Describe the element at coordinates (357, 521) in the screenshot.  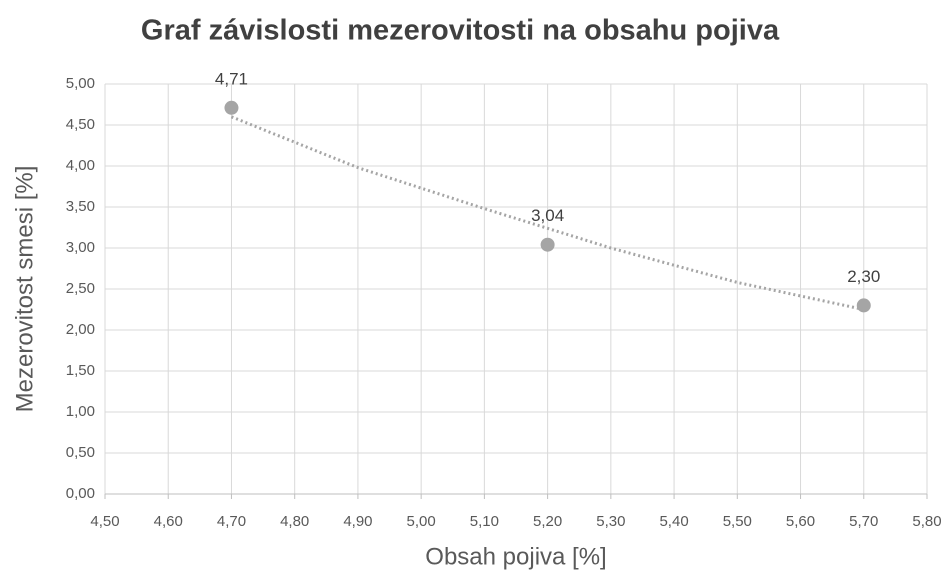
I see `x-tick-label: 4,90` at that location.